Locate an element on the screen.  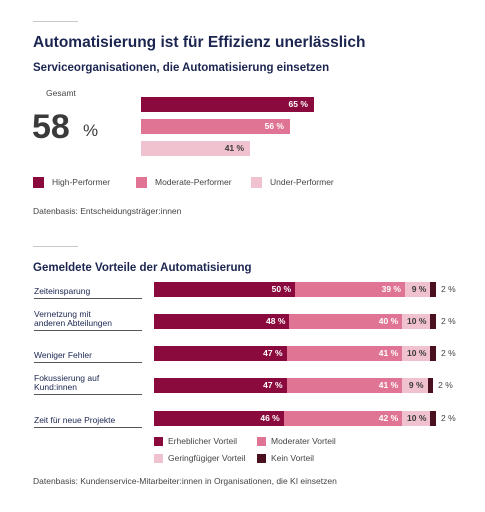
row-label: Fokussierung auf Kund:innen is located at coordinates (66, 383).